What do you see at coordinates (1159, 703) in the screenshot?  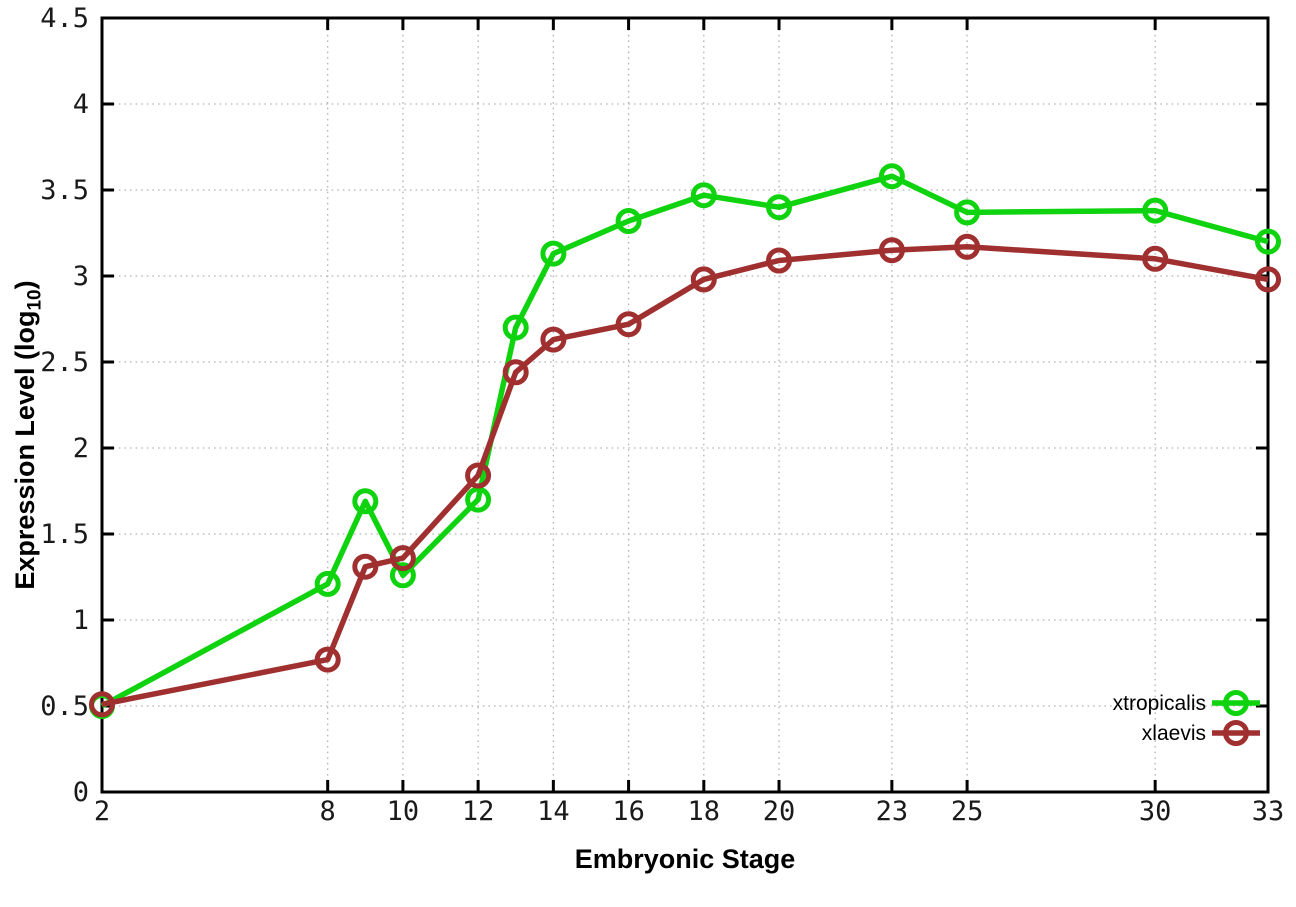 I see `legend-label-xtropicalis: xtropicalis` at bounding box center [1159, 703].